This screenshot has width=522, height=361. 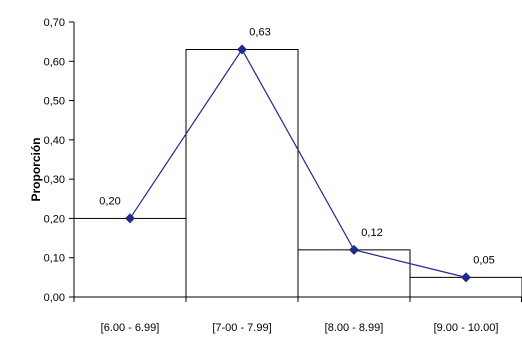 I want to click on y-tick-label: 0,70, so click(x=54, y=23).